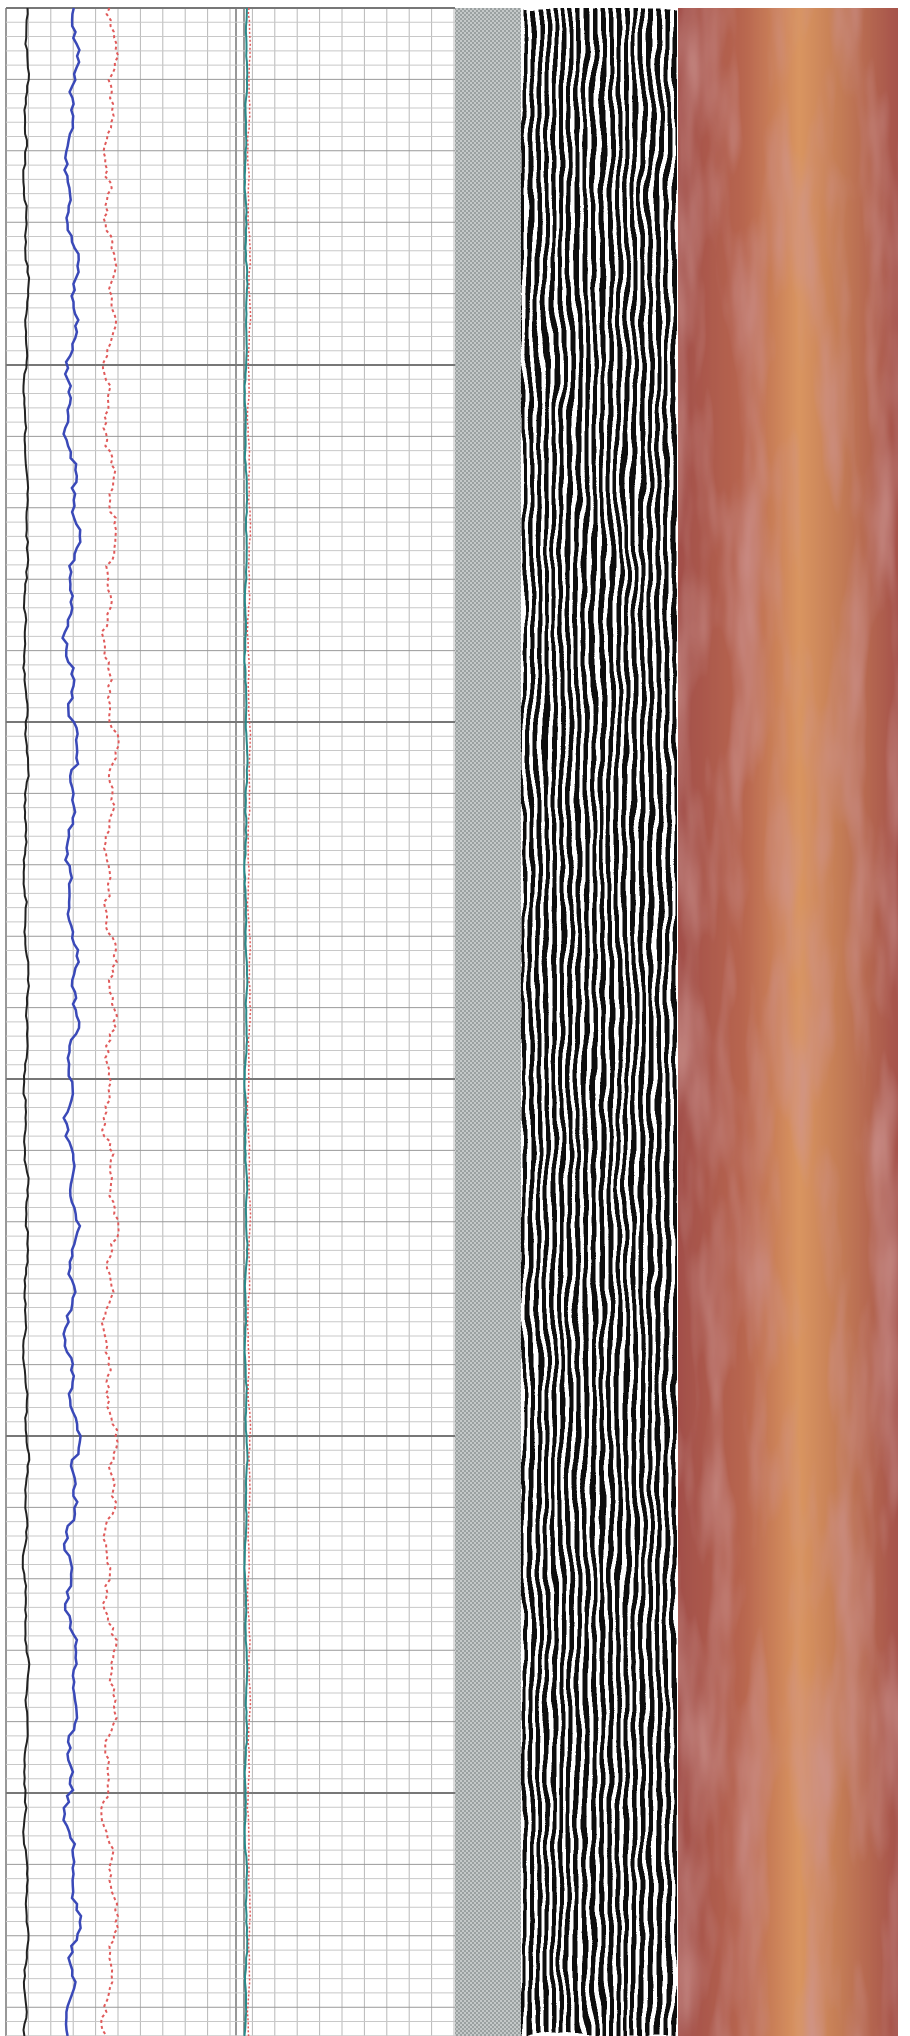  Describe the element at coordinates (488, 1022) in the screenshot. I see `gray-track` at that location.